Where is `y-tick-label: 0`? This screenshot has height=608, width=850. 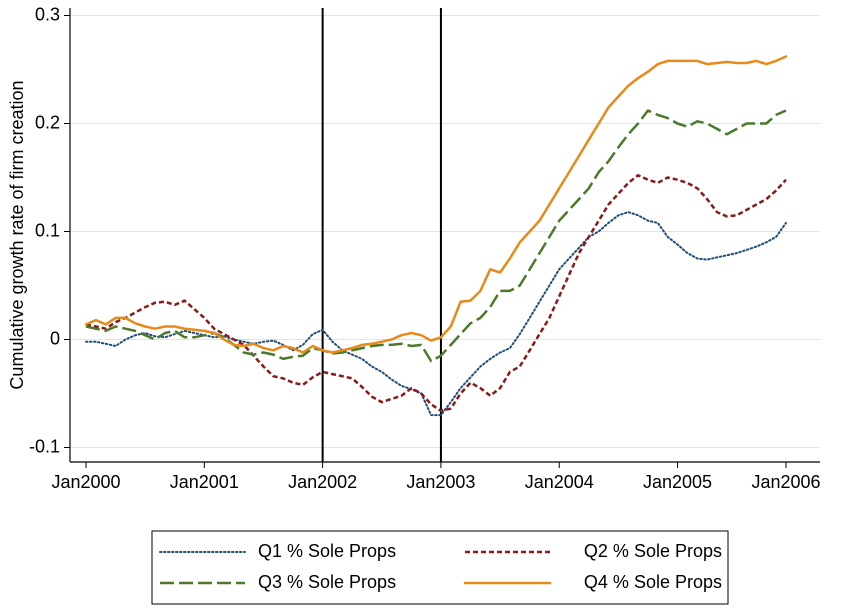 y-tick-label: 0 is located at coordinates (55, 338).